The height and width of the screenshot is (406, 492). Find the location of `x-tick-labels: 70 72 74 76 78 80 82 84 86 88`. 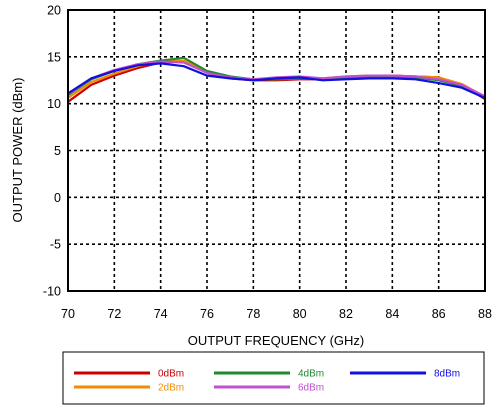

x-tick-labels: 70 72 74 76 78 80 82 84 86 88 is located at coordinates (276, 314).